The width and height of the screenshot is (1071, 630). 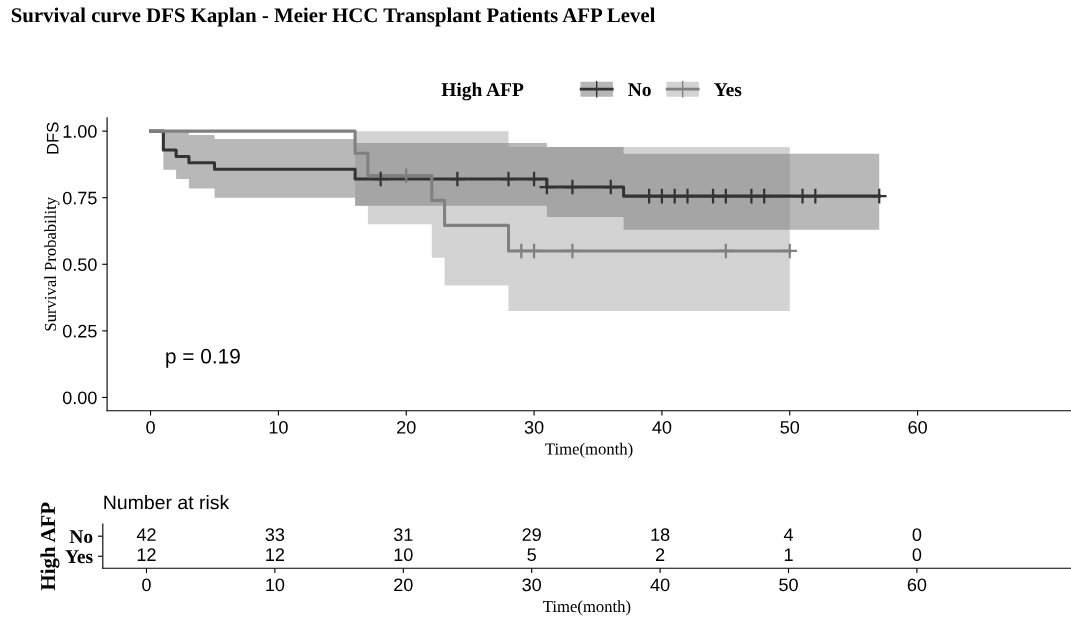 I want to click on y-tick-label: Yes, so click(x=79, y=557).